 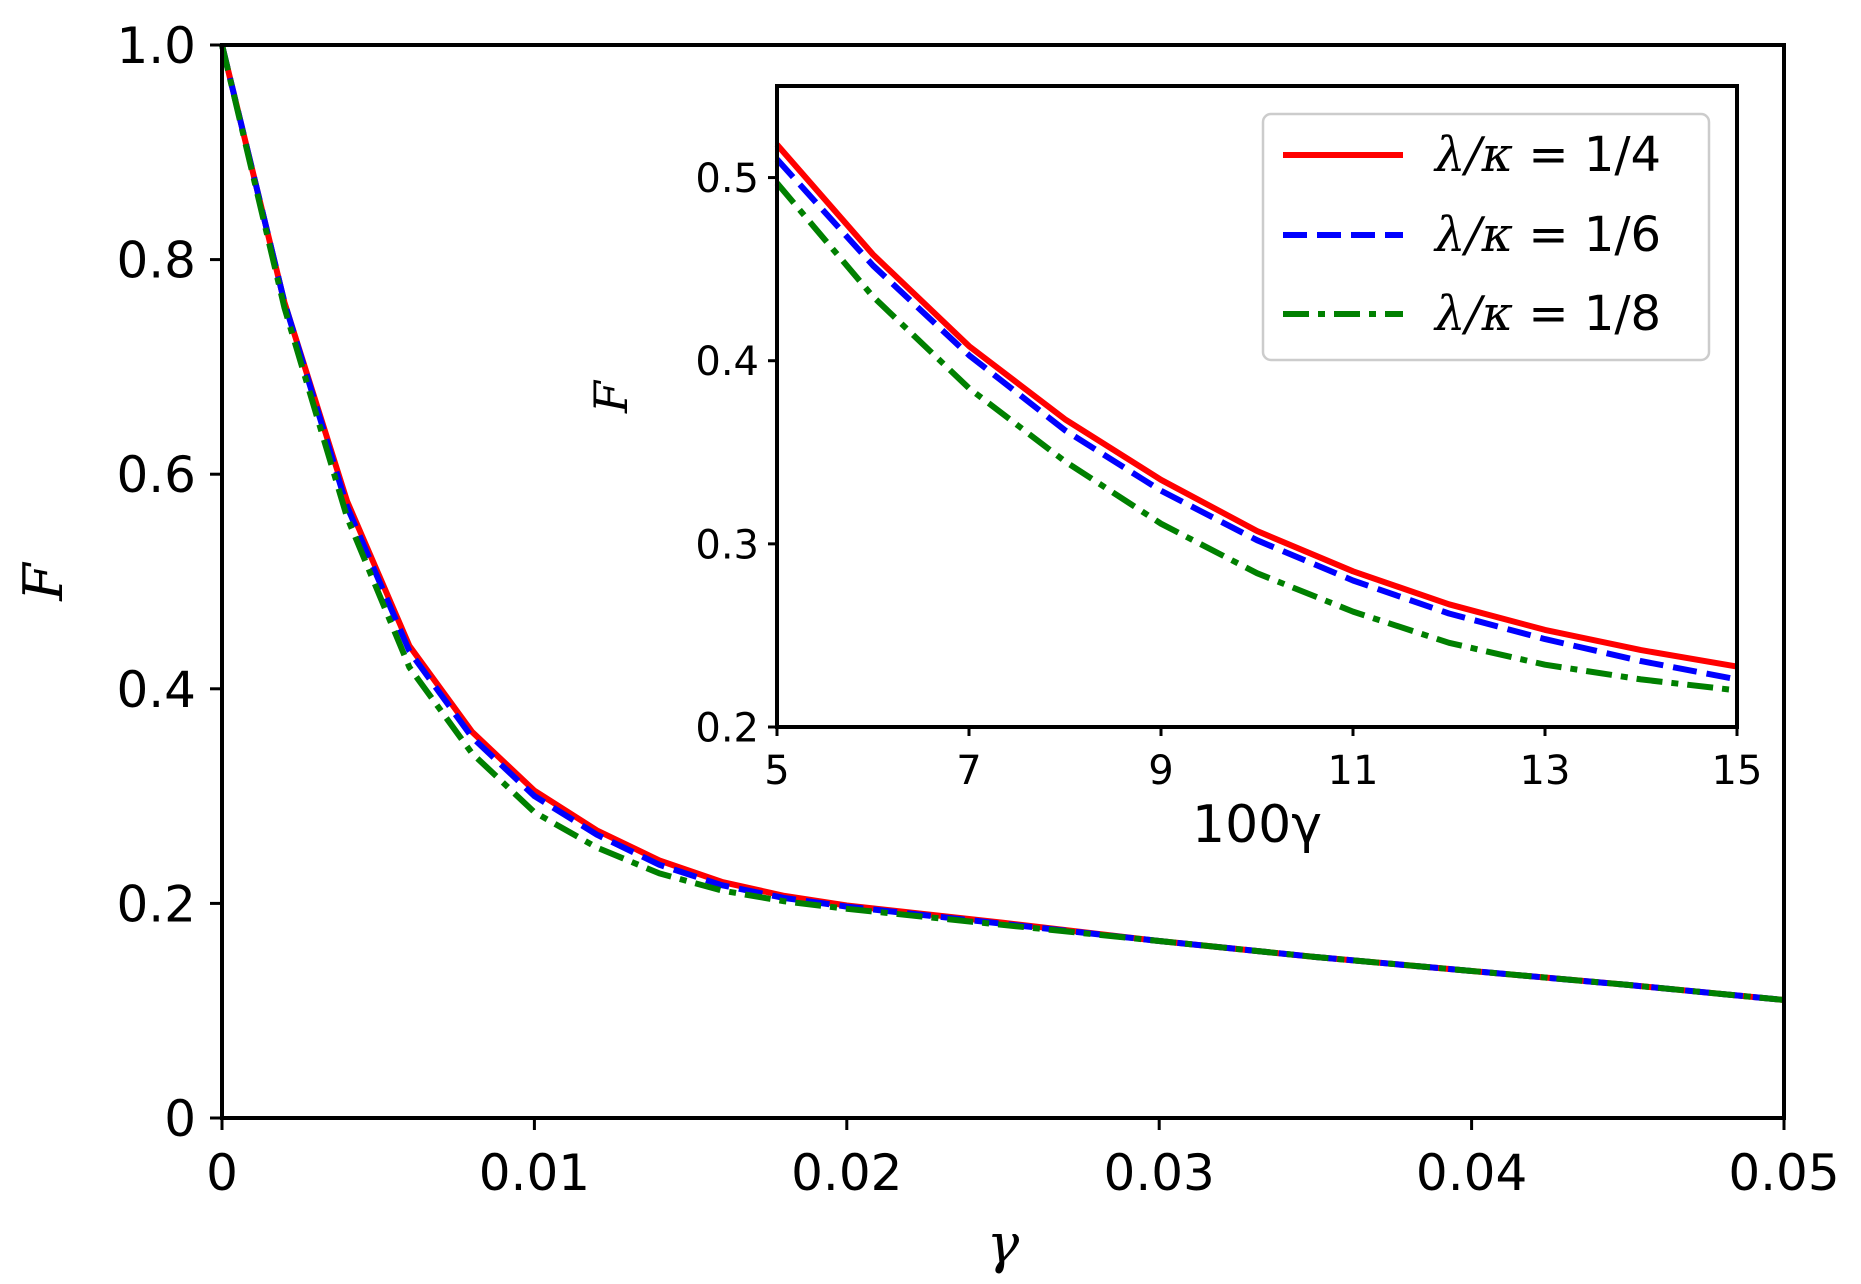 I want to click on legend-label-2: λ/κ = 1/6, so click(x=1547, y=235).